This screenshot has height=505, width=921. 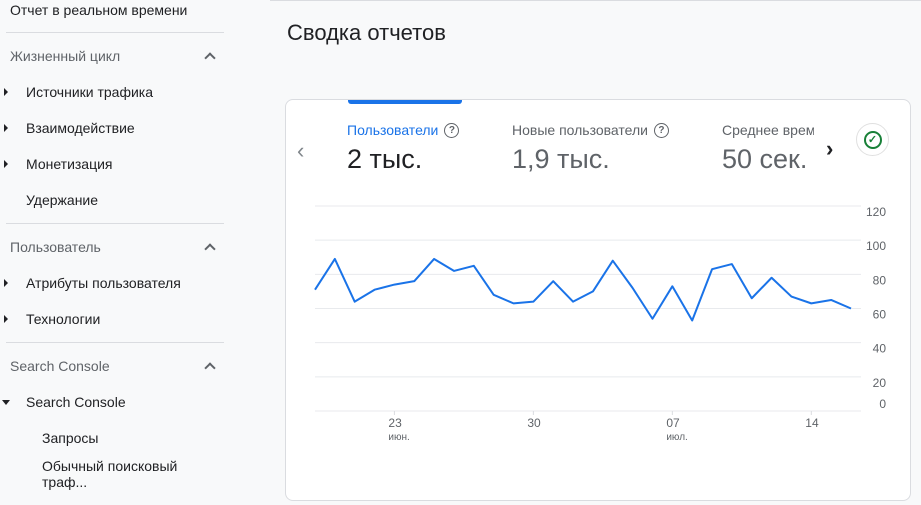 I want to click on sidebar-item-traffic: Источники трафика, so click(x=112, y=92).